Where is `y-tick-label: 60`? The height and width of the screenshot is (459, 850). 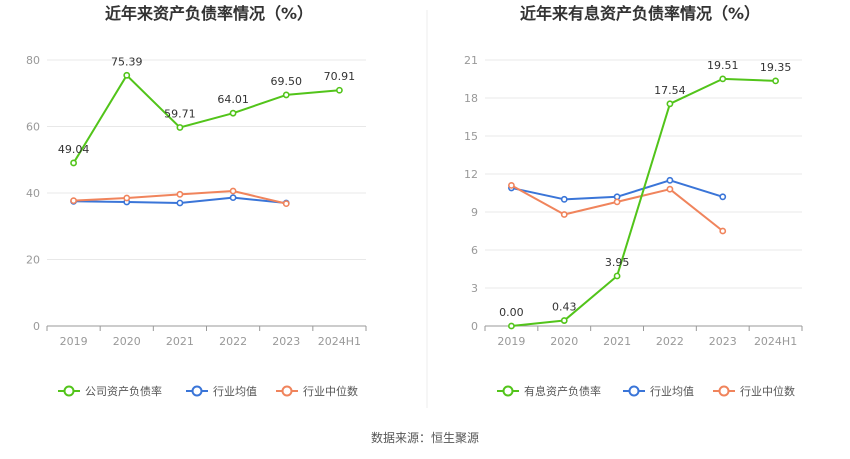 y-tick-label: 60 is located at coordinates (33, 127).